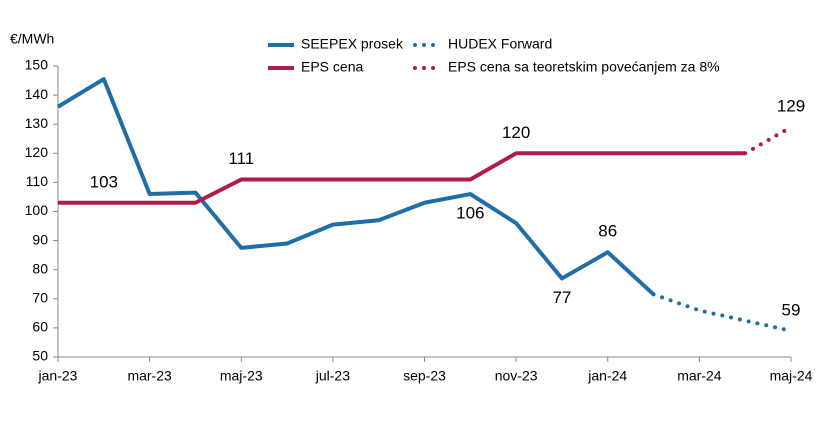 The image size is (840, 430). What do you see at coordinates (241, 158) in the screenshot?
I see `data-label: 111` at bounding box center [241, 158].